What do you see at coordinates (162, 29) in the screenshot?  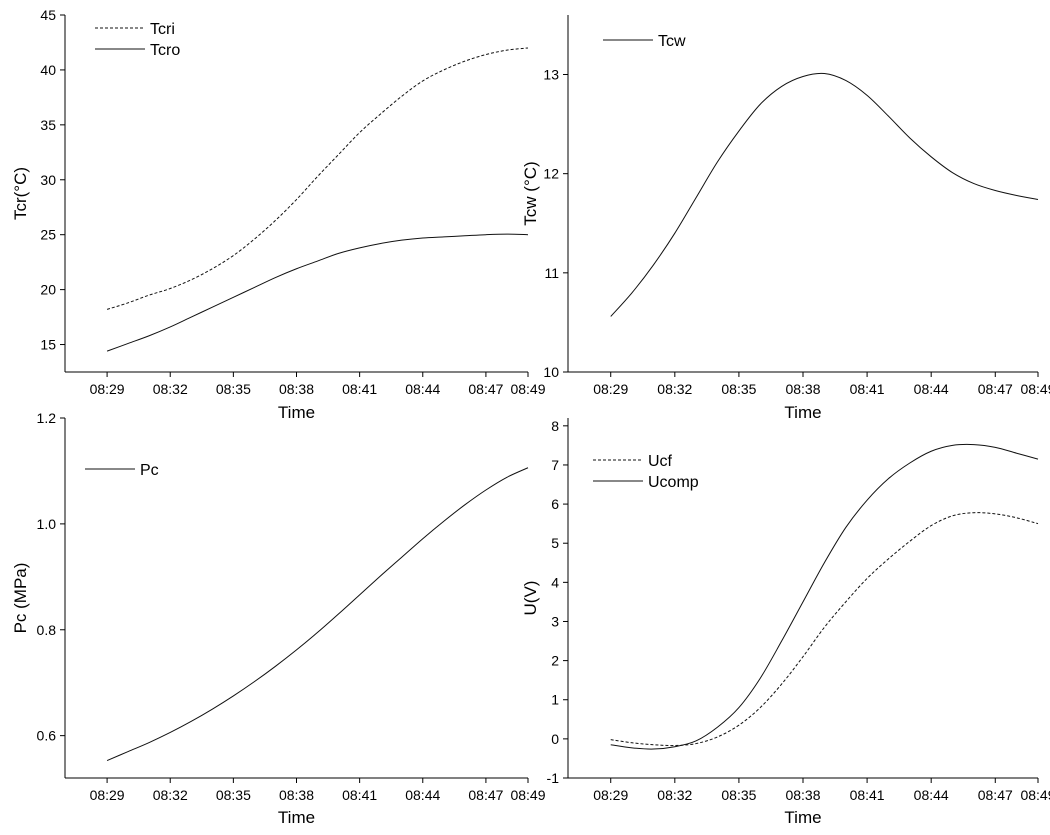 I see `legend-label-tcri: Tcri` at bounding box center [162, 29].